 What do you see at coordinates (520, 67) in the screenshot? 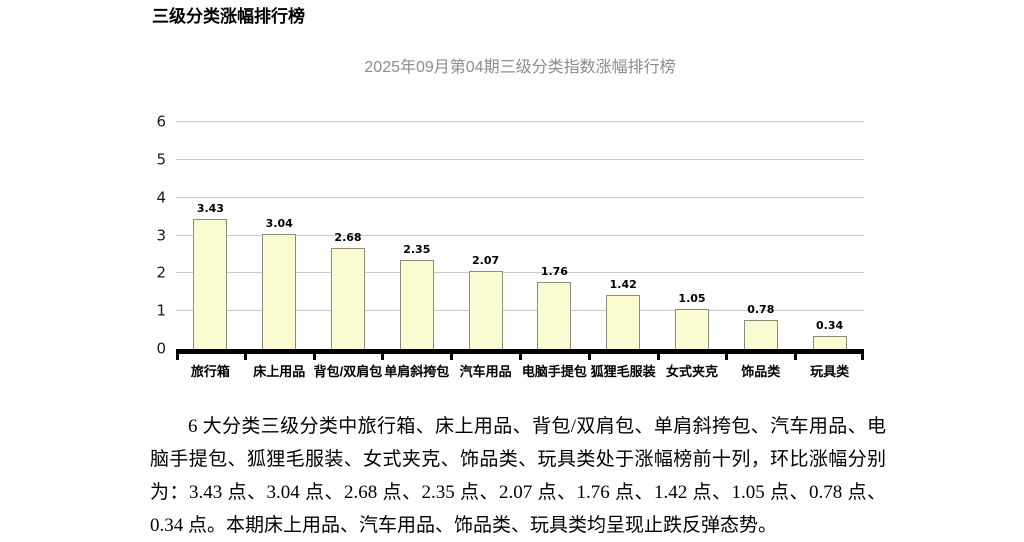
I see `chart-title: 2025年09月第04期三级分类指数涨幅排行榜` at bounding box center [520, 67].